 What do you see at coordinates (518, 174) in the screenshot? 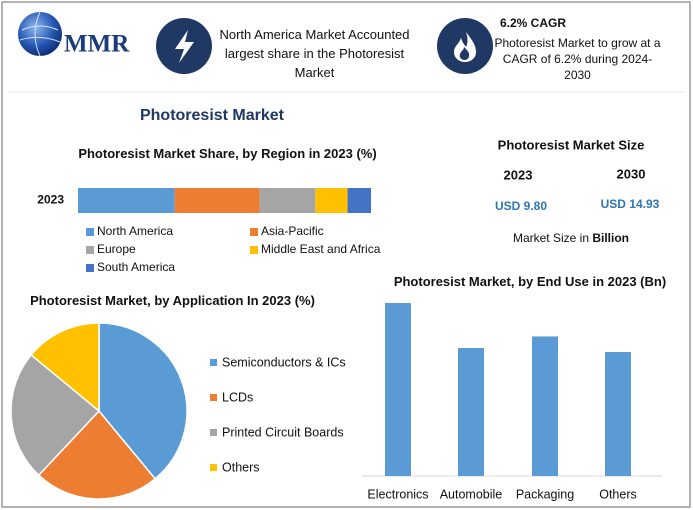
I see `size-year: 2023` at bounding box center [518, 174].